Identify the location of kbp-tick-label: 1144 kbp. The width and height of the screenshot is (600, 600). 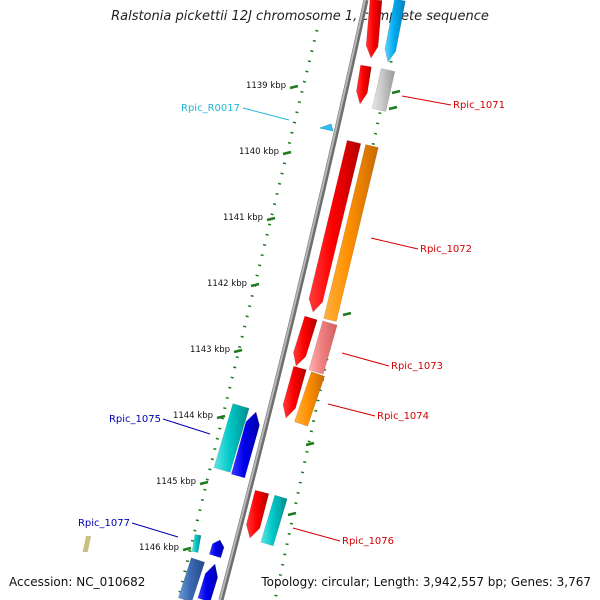
(193, 416).